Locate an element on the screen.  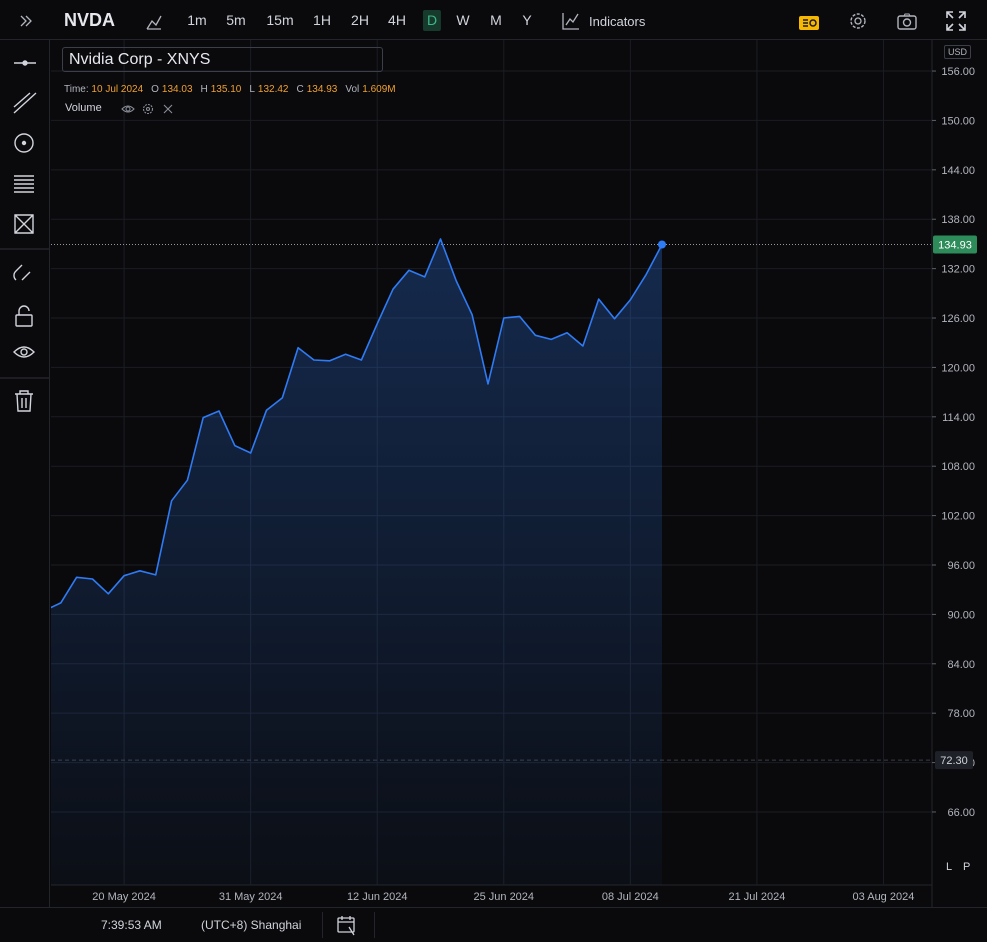
x-tick-label: 25 Jun 2024 is located at coordinates (503, 897).